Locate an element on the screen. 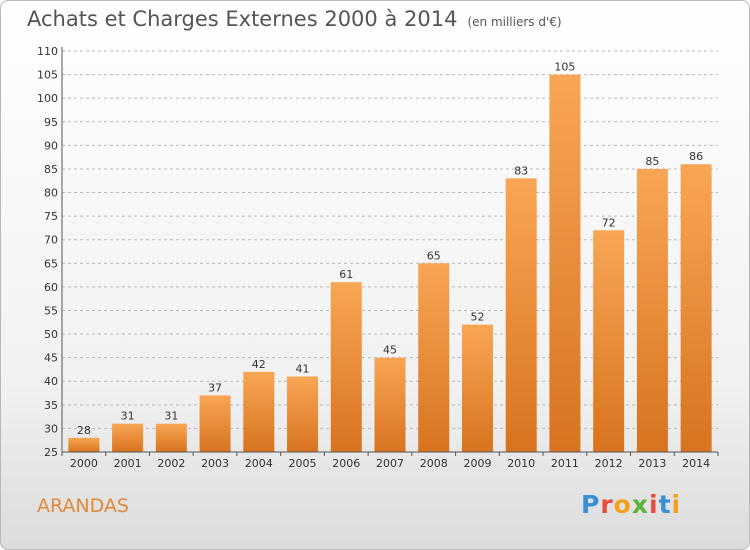 The width and height of the screenshot is (750, 550). x-tick-label: 2002 is located at coordinates (171, 463).